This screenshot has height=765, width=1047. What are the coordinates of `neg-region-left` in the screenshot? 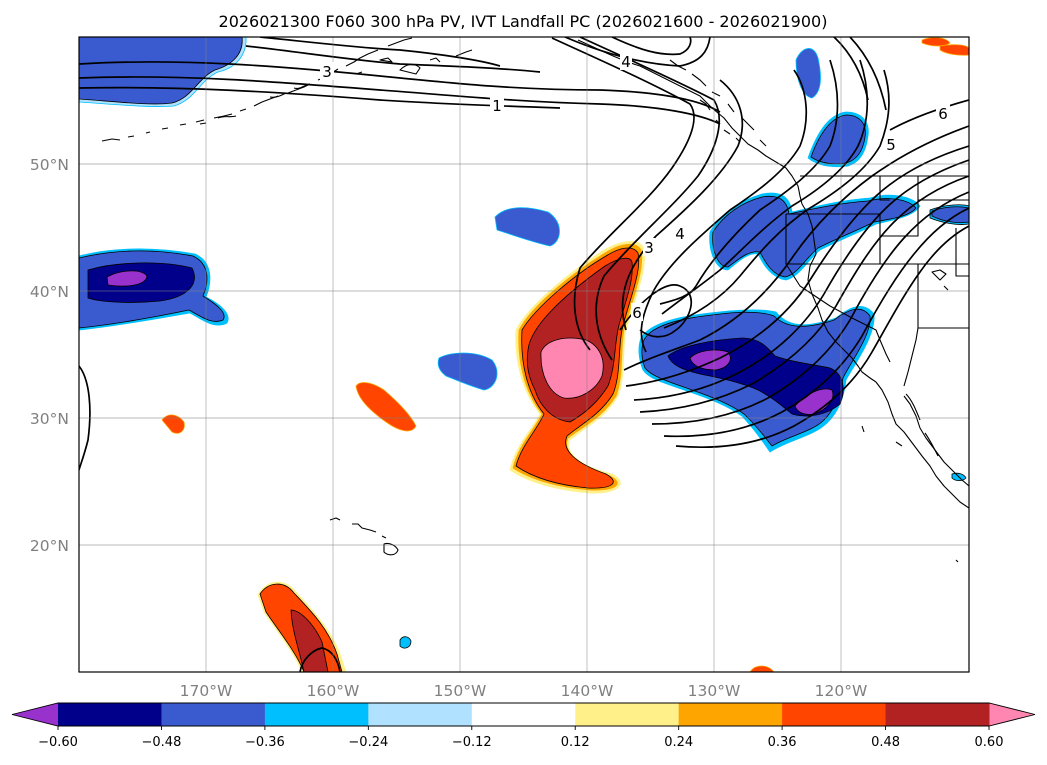 It's located at (154, 289).